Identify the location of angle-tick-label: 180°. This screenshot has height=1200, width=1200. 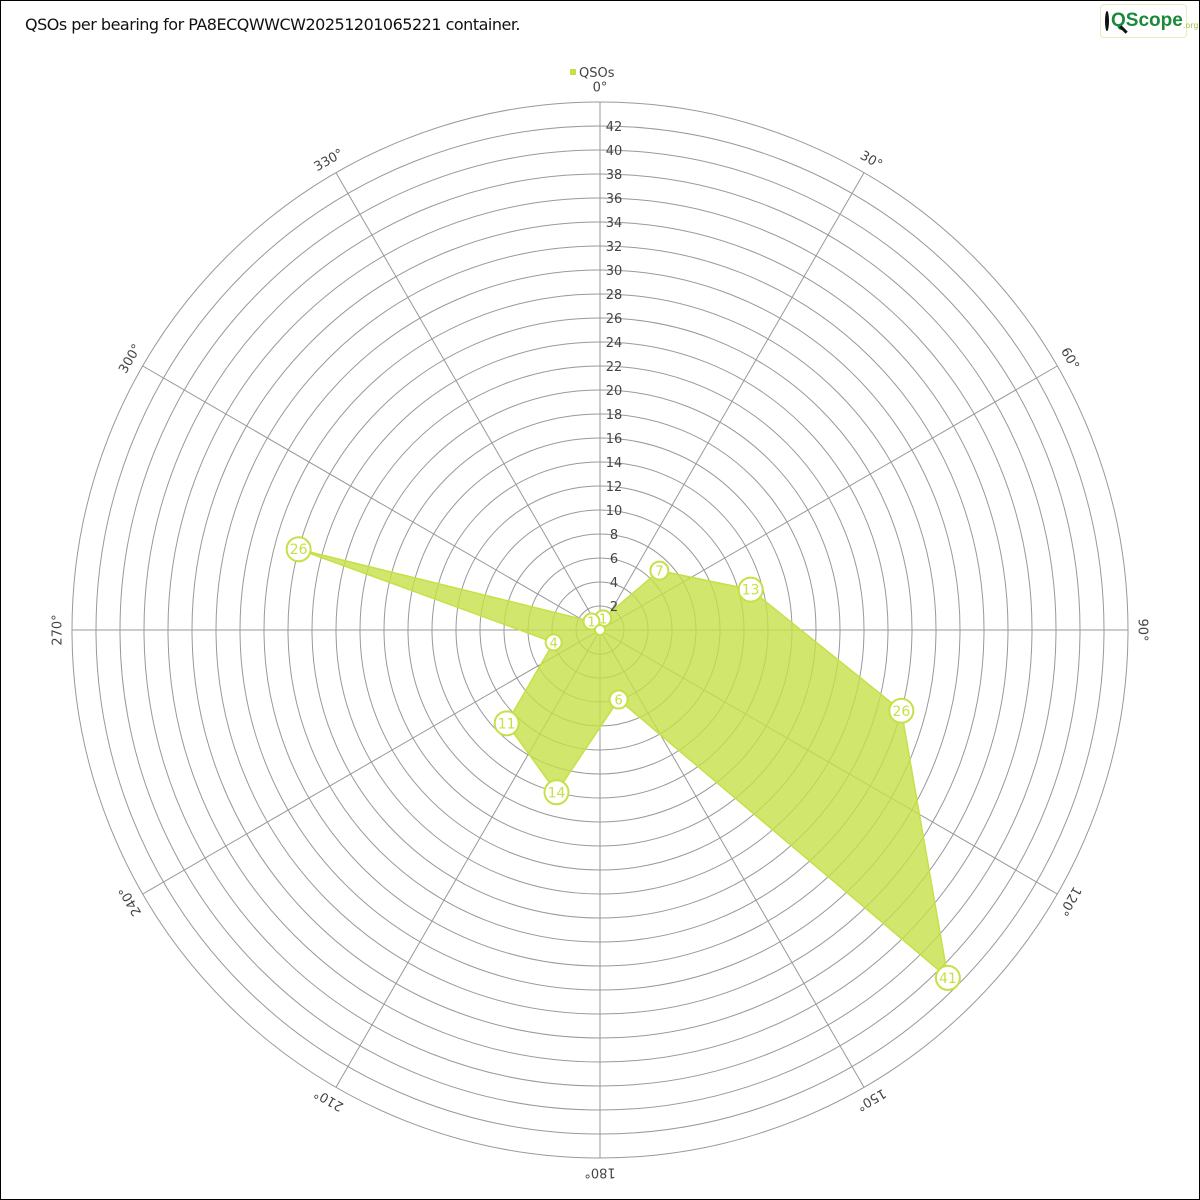
(599, 1172).